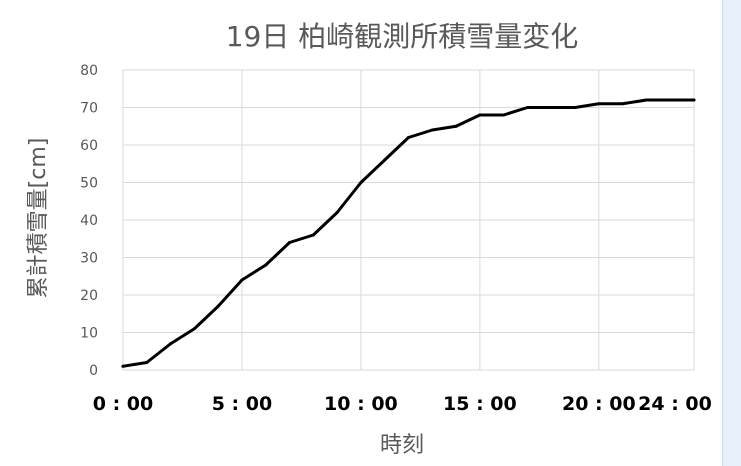 The width and height of the screenshot is (741, 466). Describe the element at coordinates (402, 404) in the screenshot. I see `x-tick-labels: 0 : 00 5 : 00 10 : 00 15 : 00 20 : 00 24 : 00` at that location.